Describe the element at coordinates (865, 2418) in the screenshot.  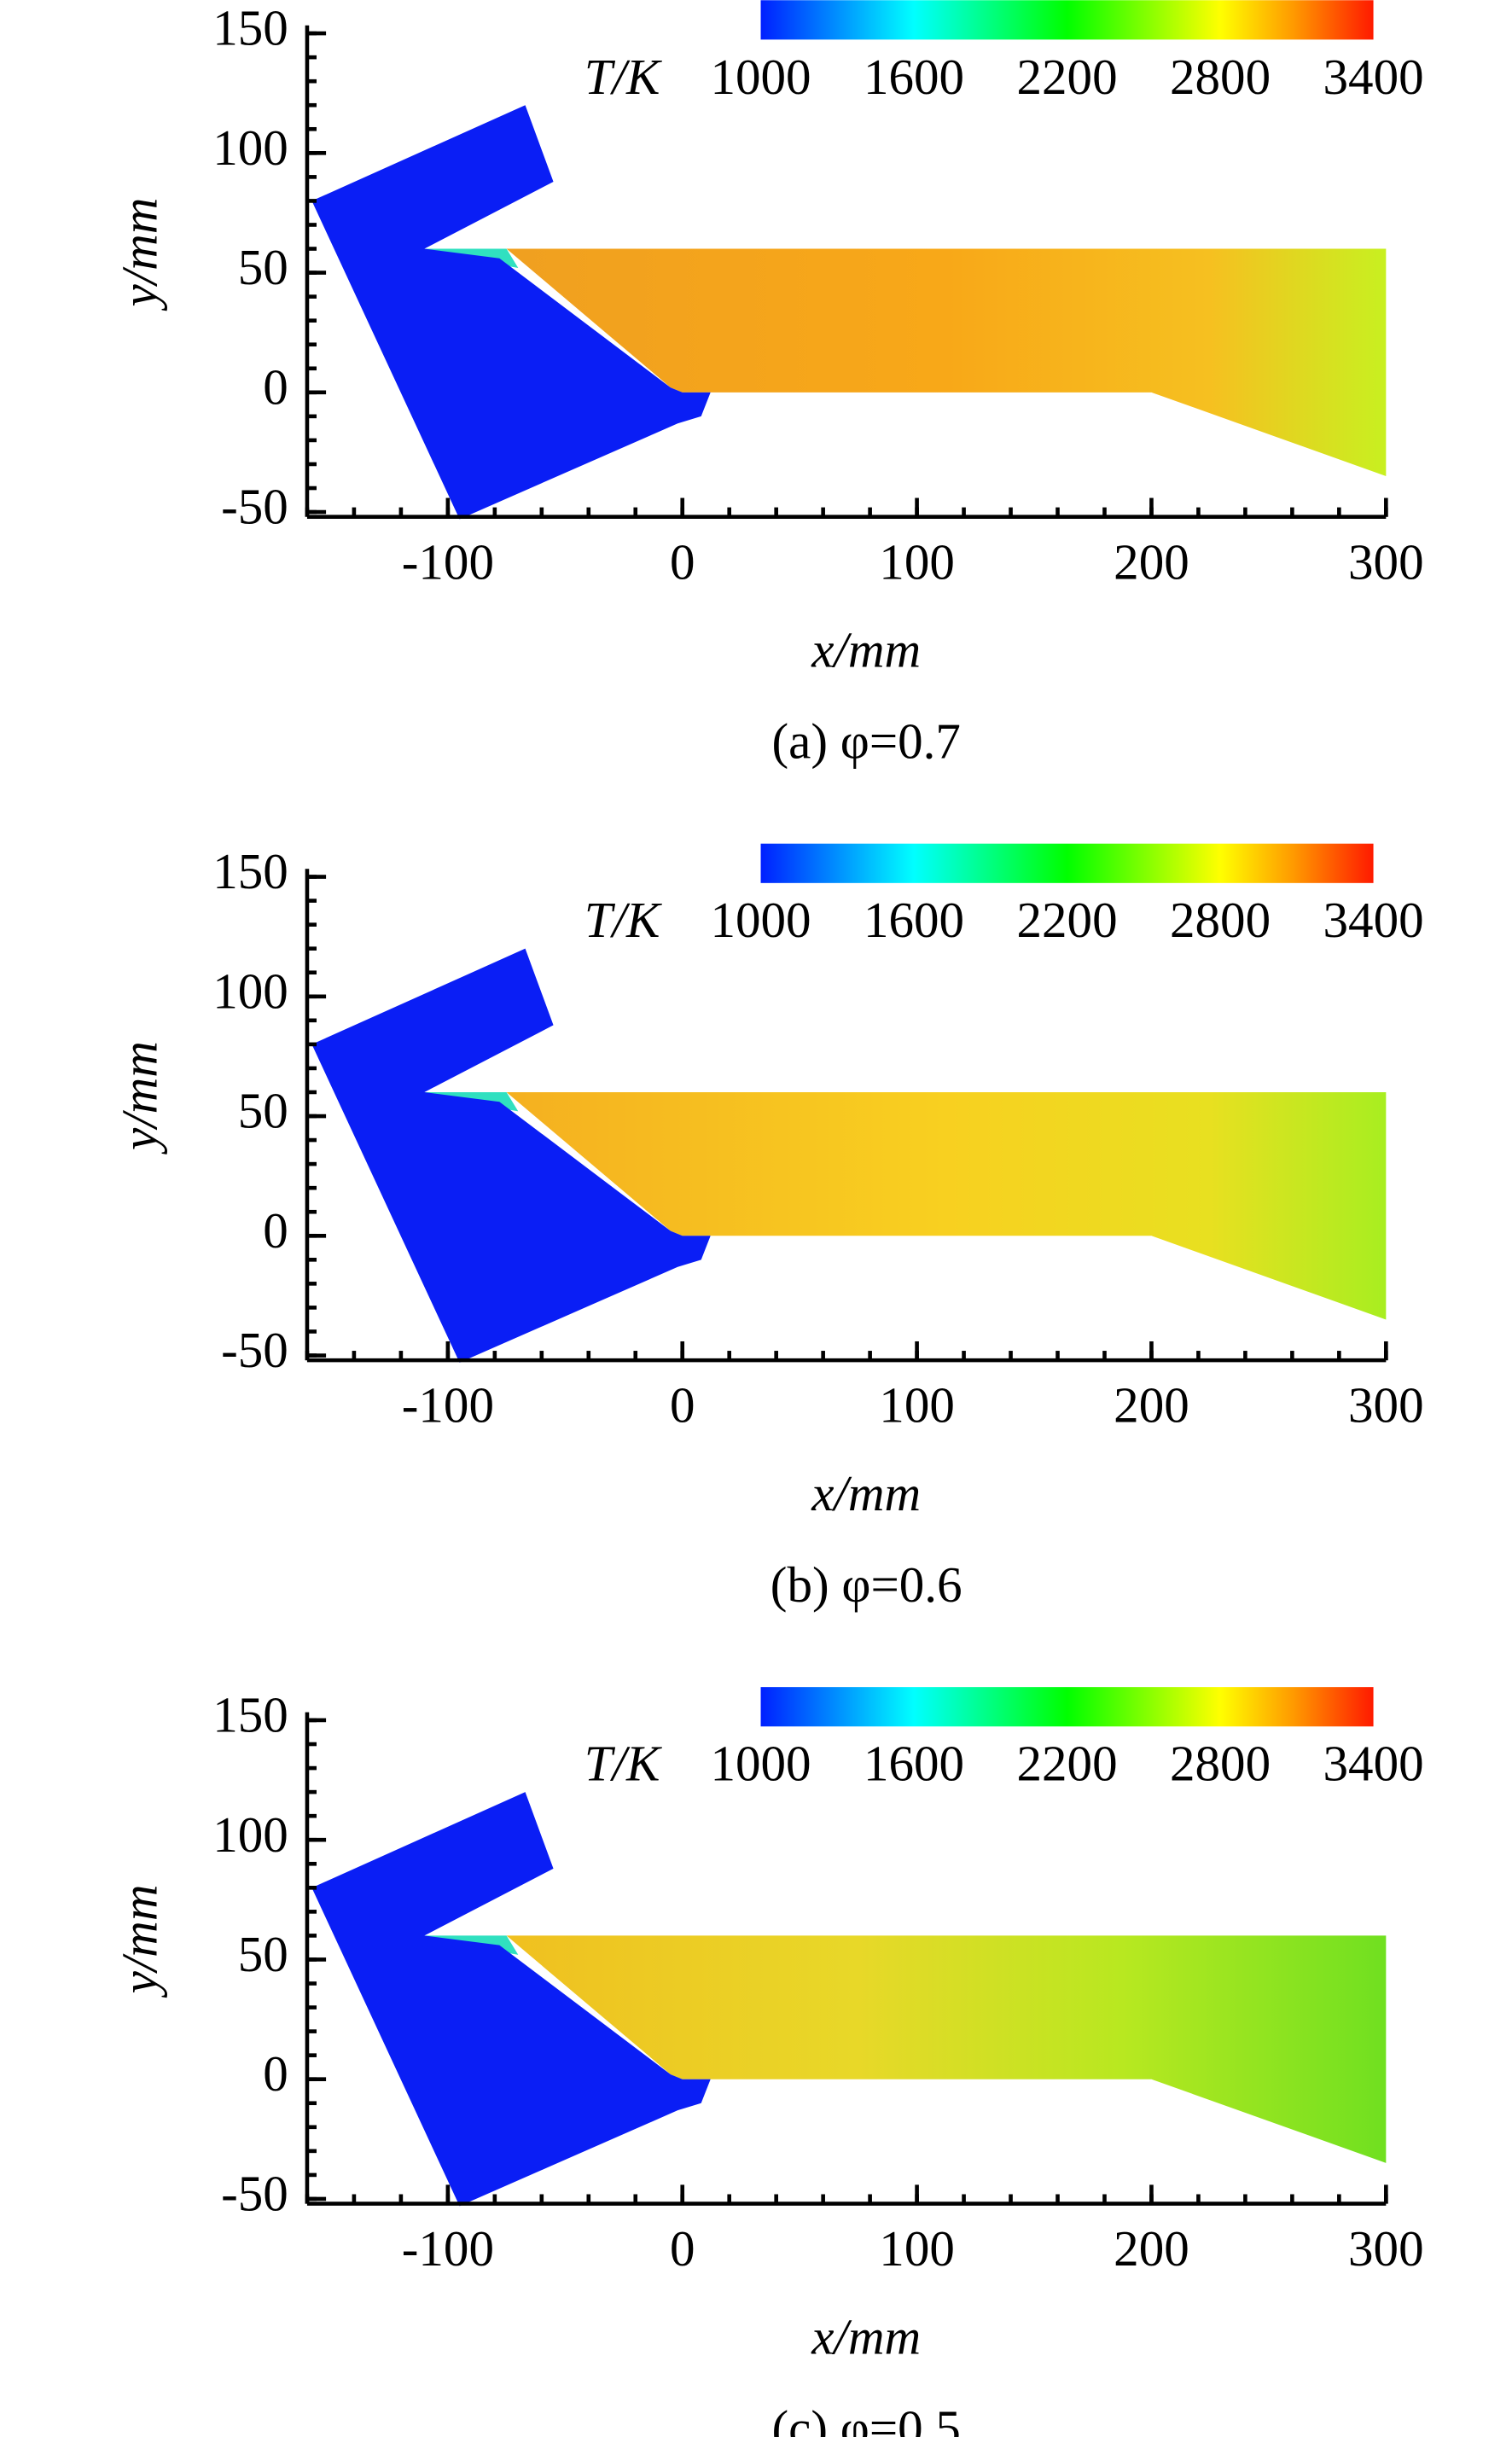
I see `caption: (c) φ=0.5` at that location.